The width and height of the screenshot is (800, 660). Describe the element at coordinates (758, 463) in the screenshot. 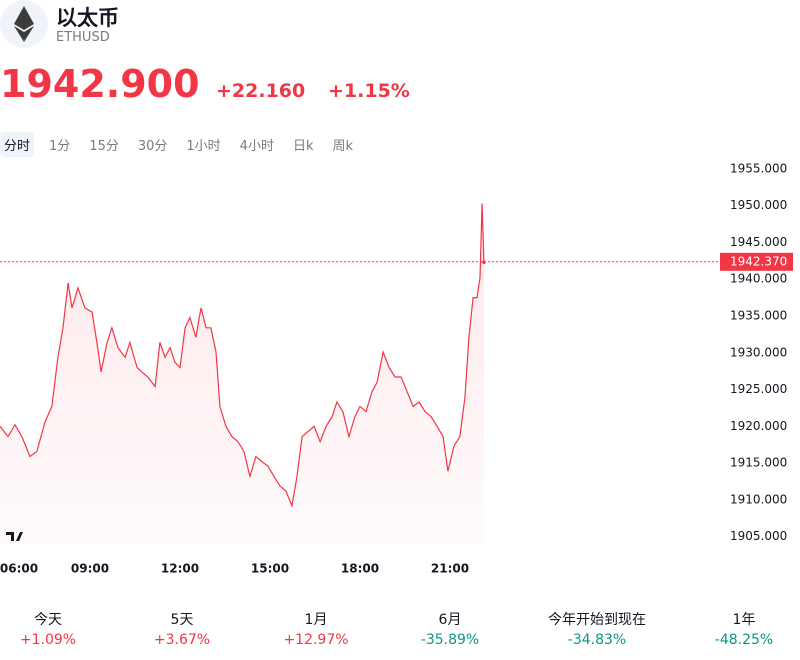

I see `y-tick-label: 1915.000` at that location.